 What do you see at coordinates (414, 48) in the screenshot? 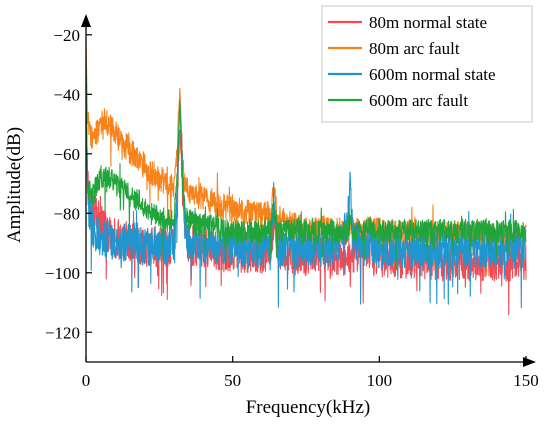
I see `legend-label: 80m arc fault` at bounding box center [414, 48].